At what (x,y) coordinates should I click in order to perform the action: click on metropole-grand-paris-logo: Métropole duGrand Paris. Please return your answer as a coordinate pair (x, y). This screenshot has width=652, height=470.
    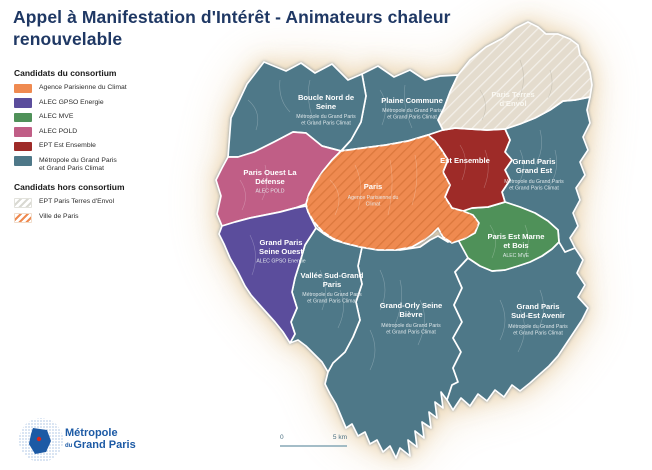
    Looking at the image, I should click on (76, 440).